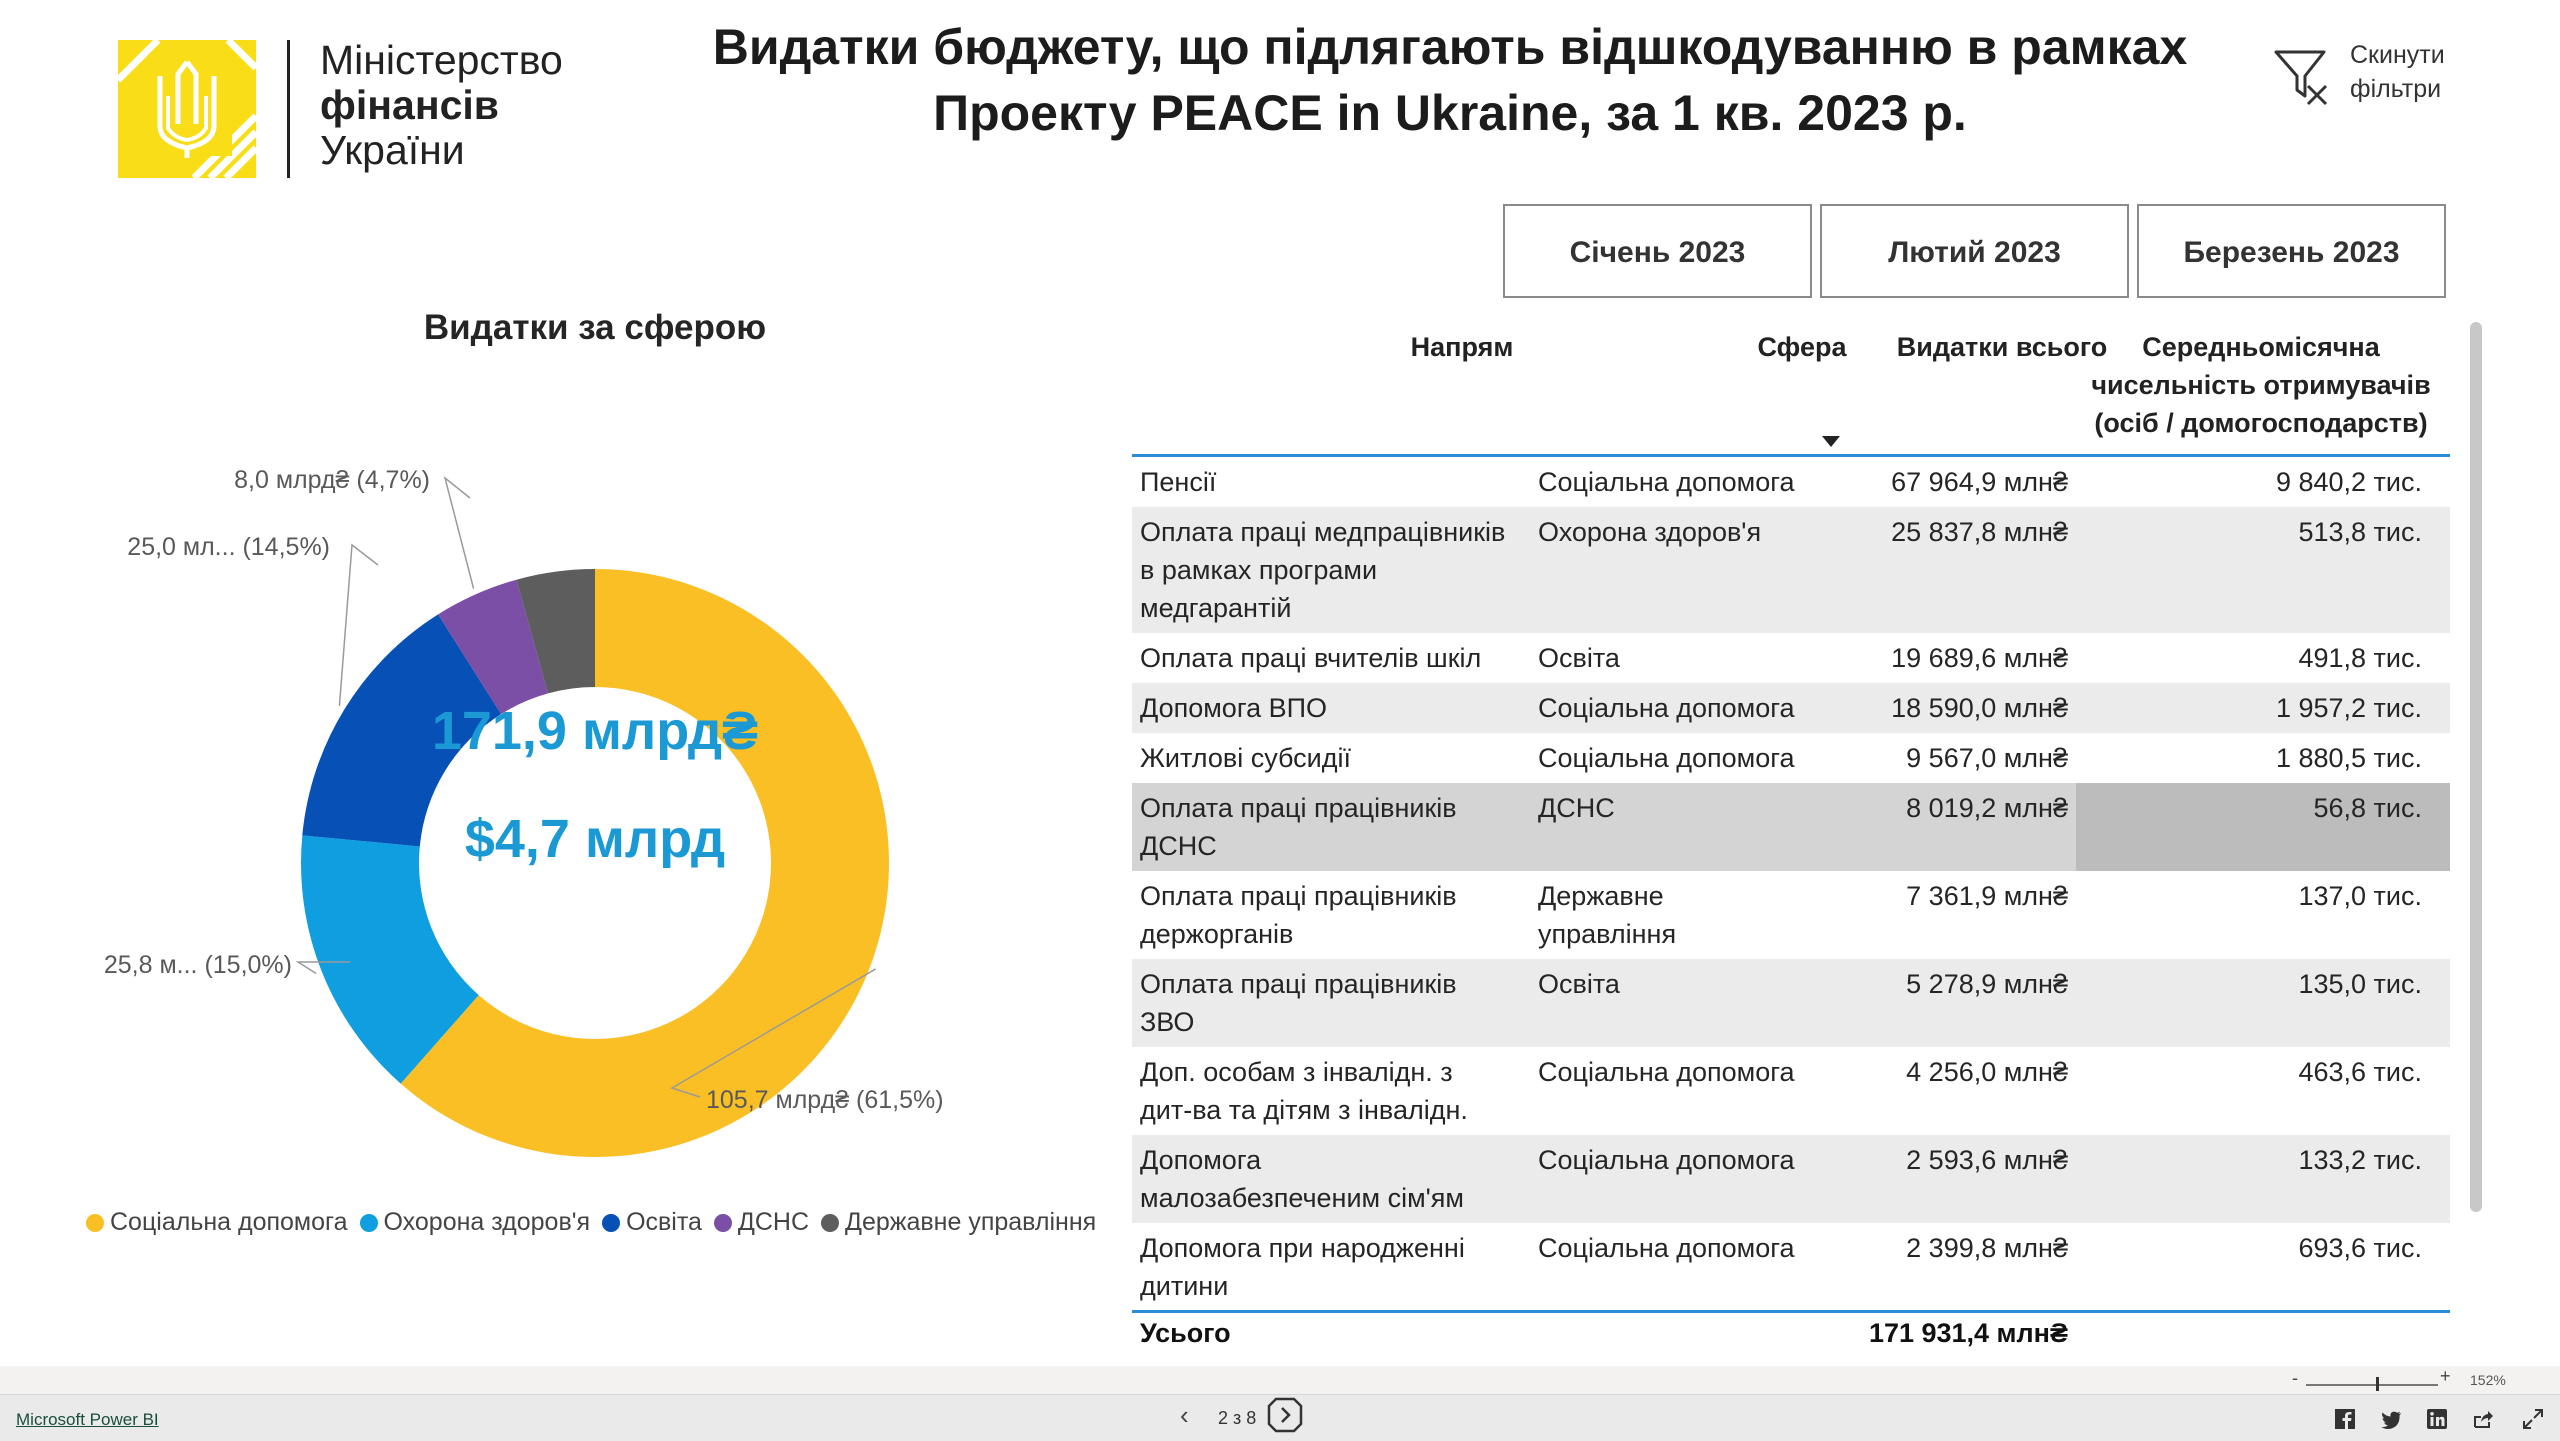  What do you see at coordinates (87, 1419) in the screenshot?
I see `powerbi-brand-link: Microsoft Power BI` at bounding box center [87, 1419].